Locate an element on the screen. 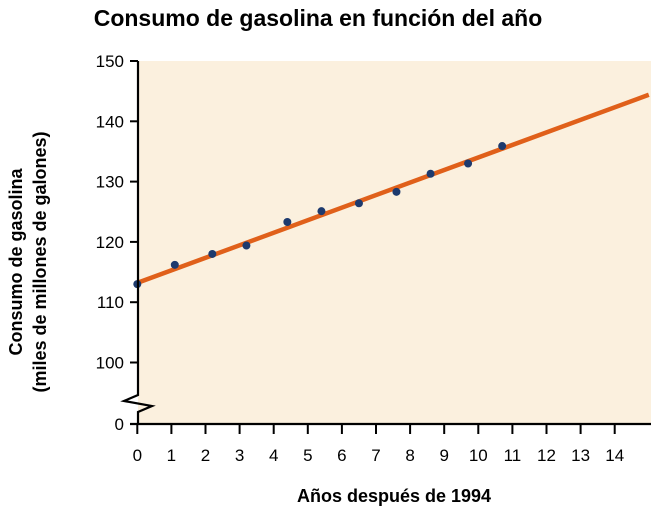 This screenshot has height=511, width=651. x-tick-label: 5 is located at coordinates (307, 455).